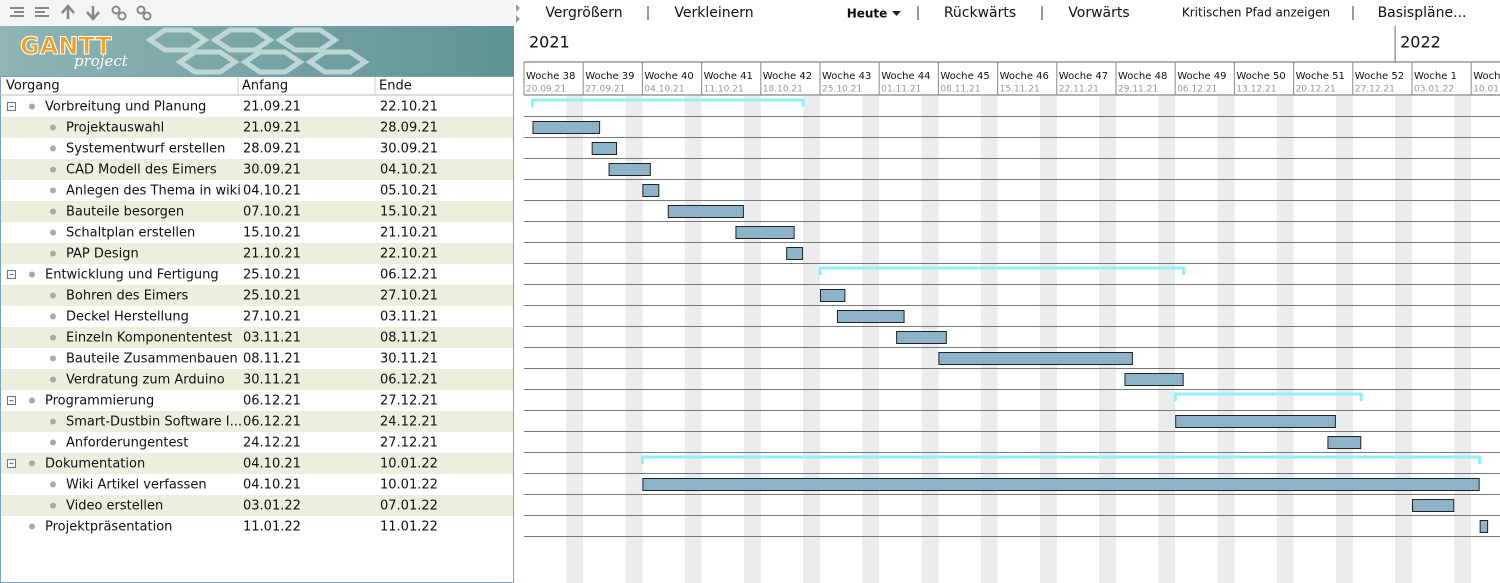 This screenshot has height=583, width=1500. Describe the element at coordinates (127, 443) in the screenshot. I see `task-name: Anforderungentest` at that location.